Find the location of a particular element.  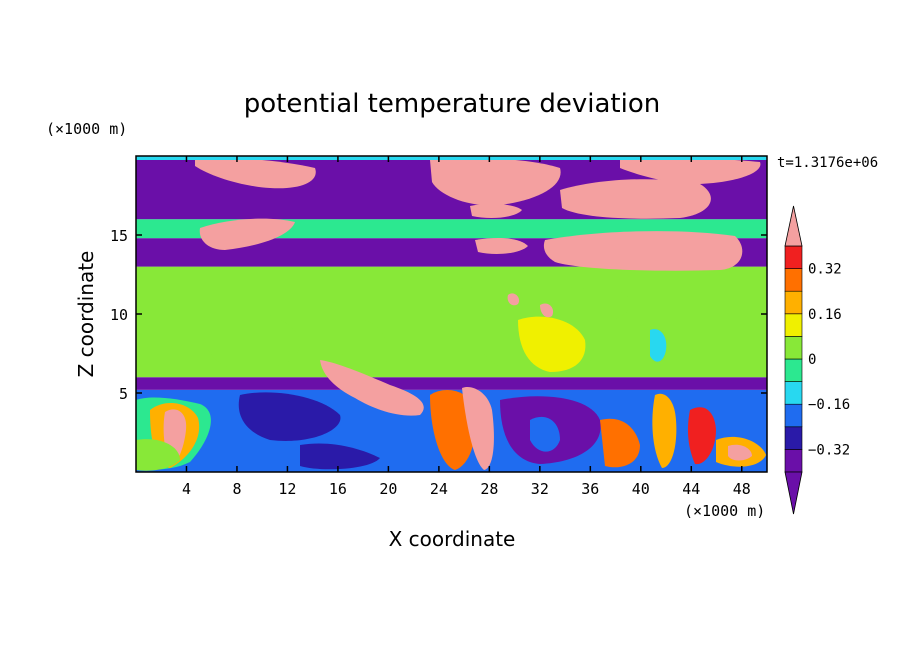

x-tick-label: 12 is located at coordinates (287, 489).